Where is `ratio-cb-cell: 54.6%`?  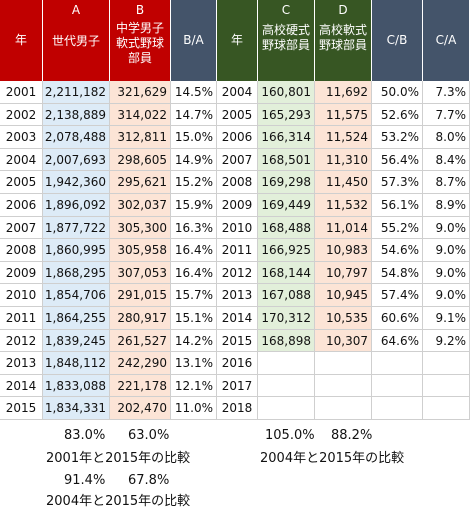
ratio-cb-cell: 54.6% is located at coordinates (397, 250).